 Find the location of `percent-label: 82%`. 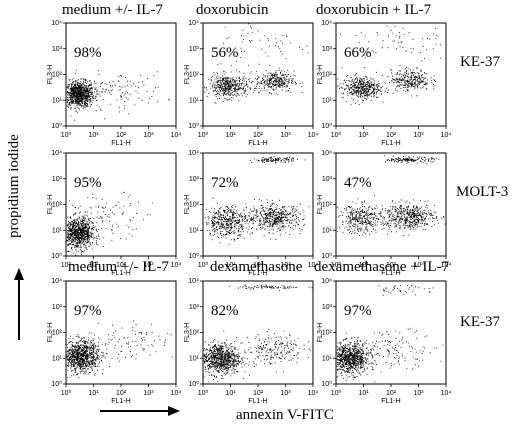

percent-label: 82% is located at coordinates (225, 311).